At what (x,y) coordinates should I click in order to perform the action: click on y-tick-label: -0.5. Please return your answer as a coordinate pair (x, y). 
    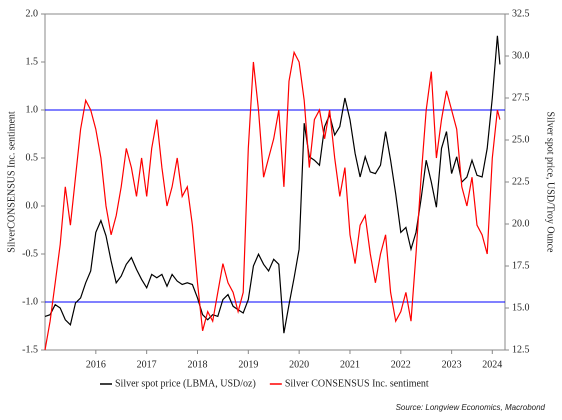
    Looking at the image, I should click on (30, 253).